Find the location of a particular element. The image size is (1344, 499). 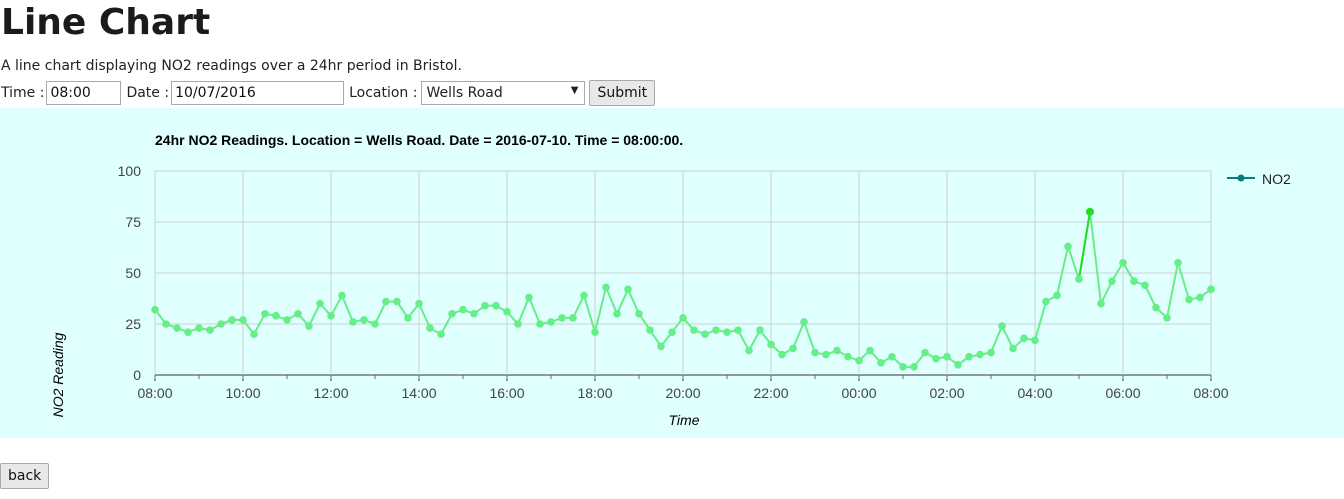

date-input is located at coordinates (258, 93).